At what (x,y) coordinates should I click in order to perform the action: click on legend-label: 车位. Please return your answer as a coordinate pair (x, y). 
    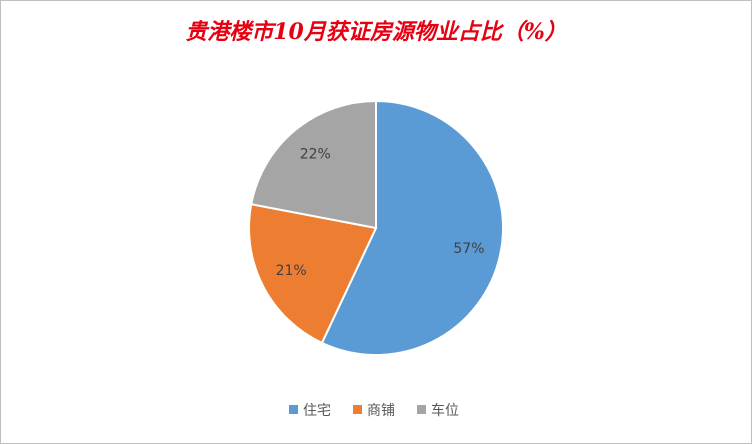
    Looking at the image, I should click on (445, 410).